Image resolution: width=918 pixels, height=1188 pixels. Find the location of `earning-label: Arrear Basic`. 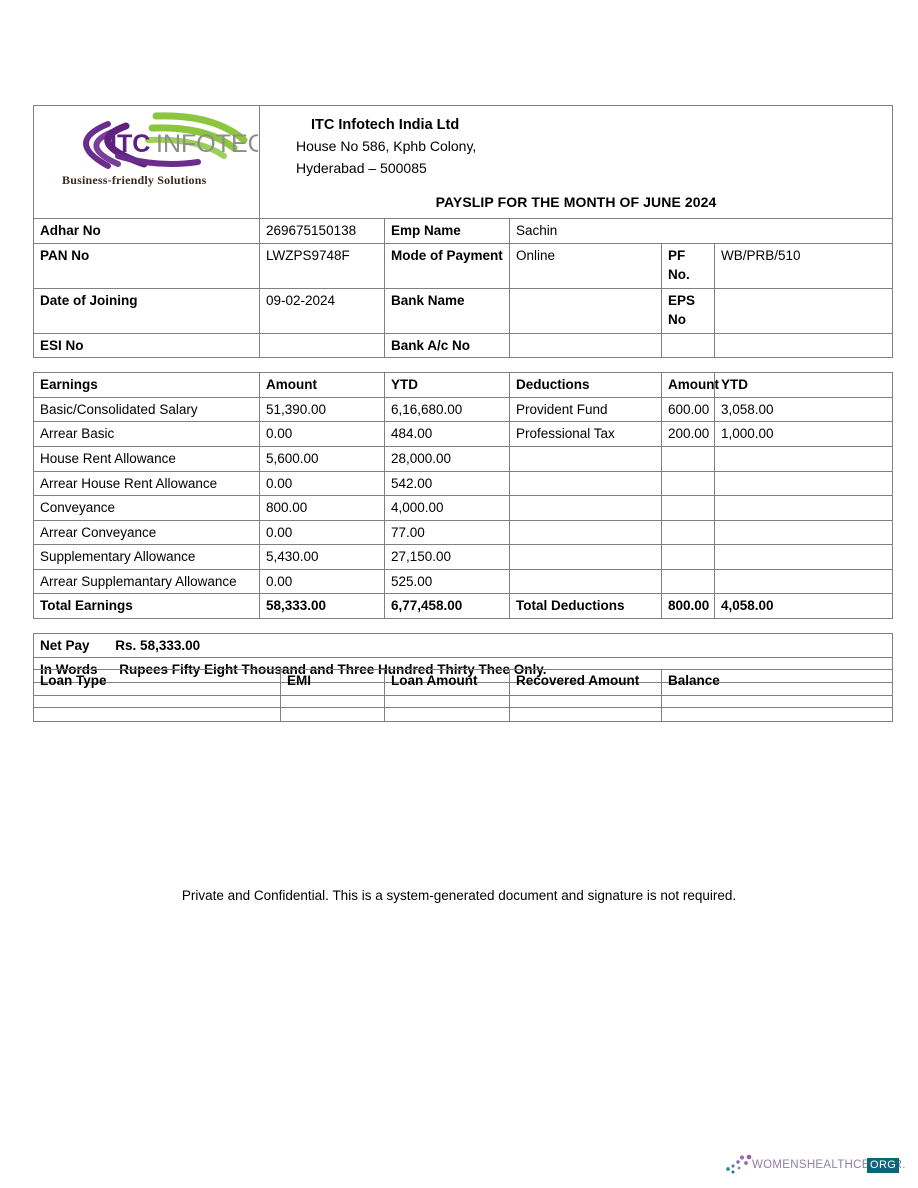

earning-label: Arrear Basic is located at coordinates (146, 434).